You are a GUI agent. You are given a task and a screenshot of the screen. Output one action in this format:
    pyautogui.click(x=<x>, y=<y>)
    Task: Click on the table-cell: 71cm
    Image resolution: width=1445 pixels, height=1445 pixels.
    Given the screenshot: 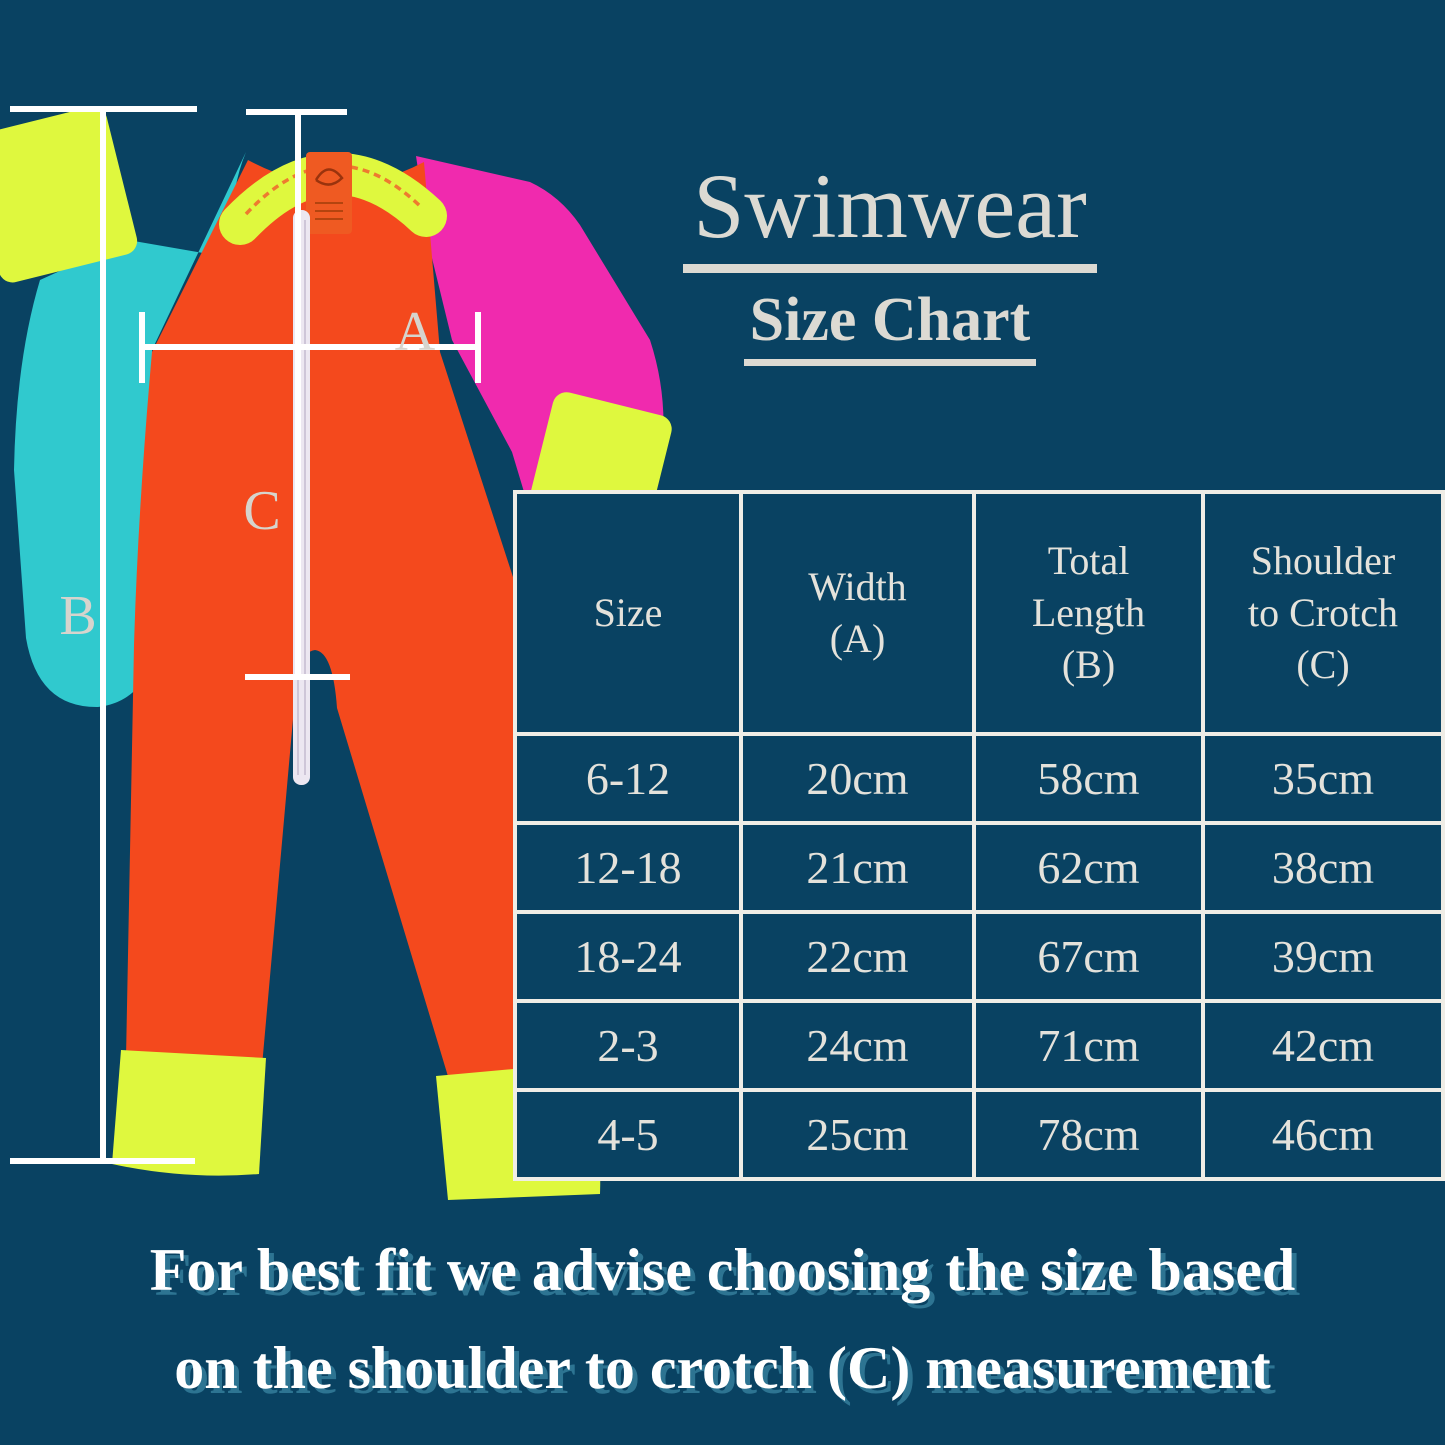 What is the action you would take?
    pyautogui.click(x=1088, y=1045)
    